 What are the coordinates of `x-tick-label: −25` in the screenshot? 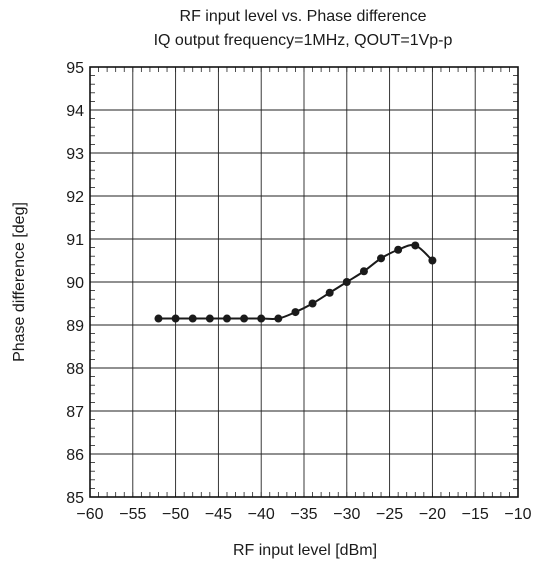 It's located at (389, 514).